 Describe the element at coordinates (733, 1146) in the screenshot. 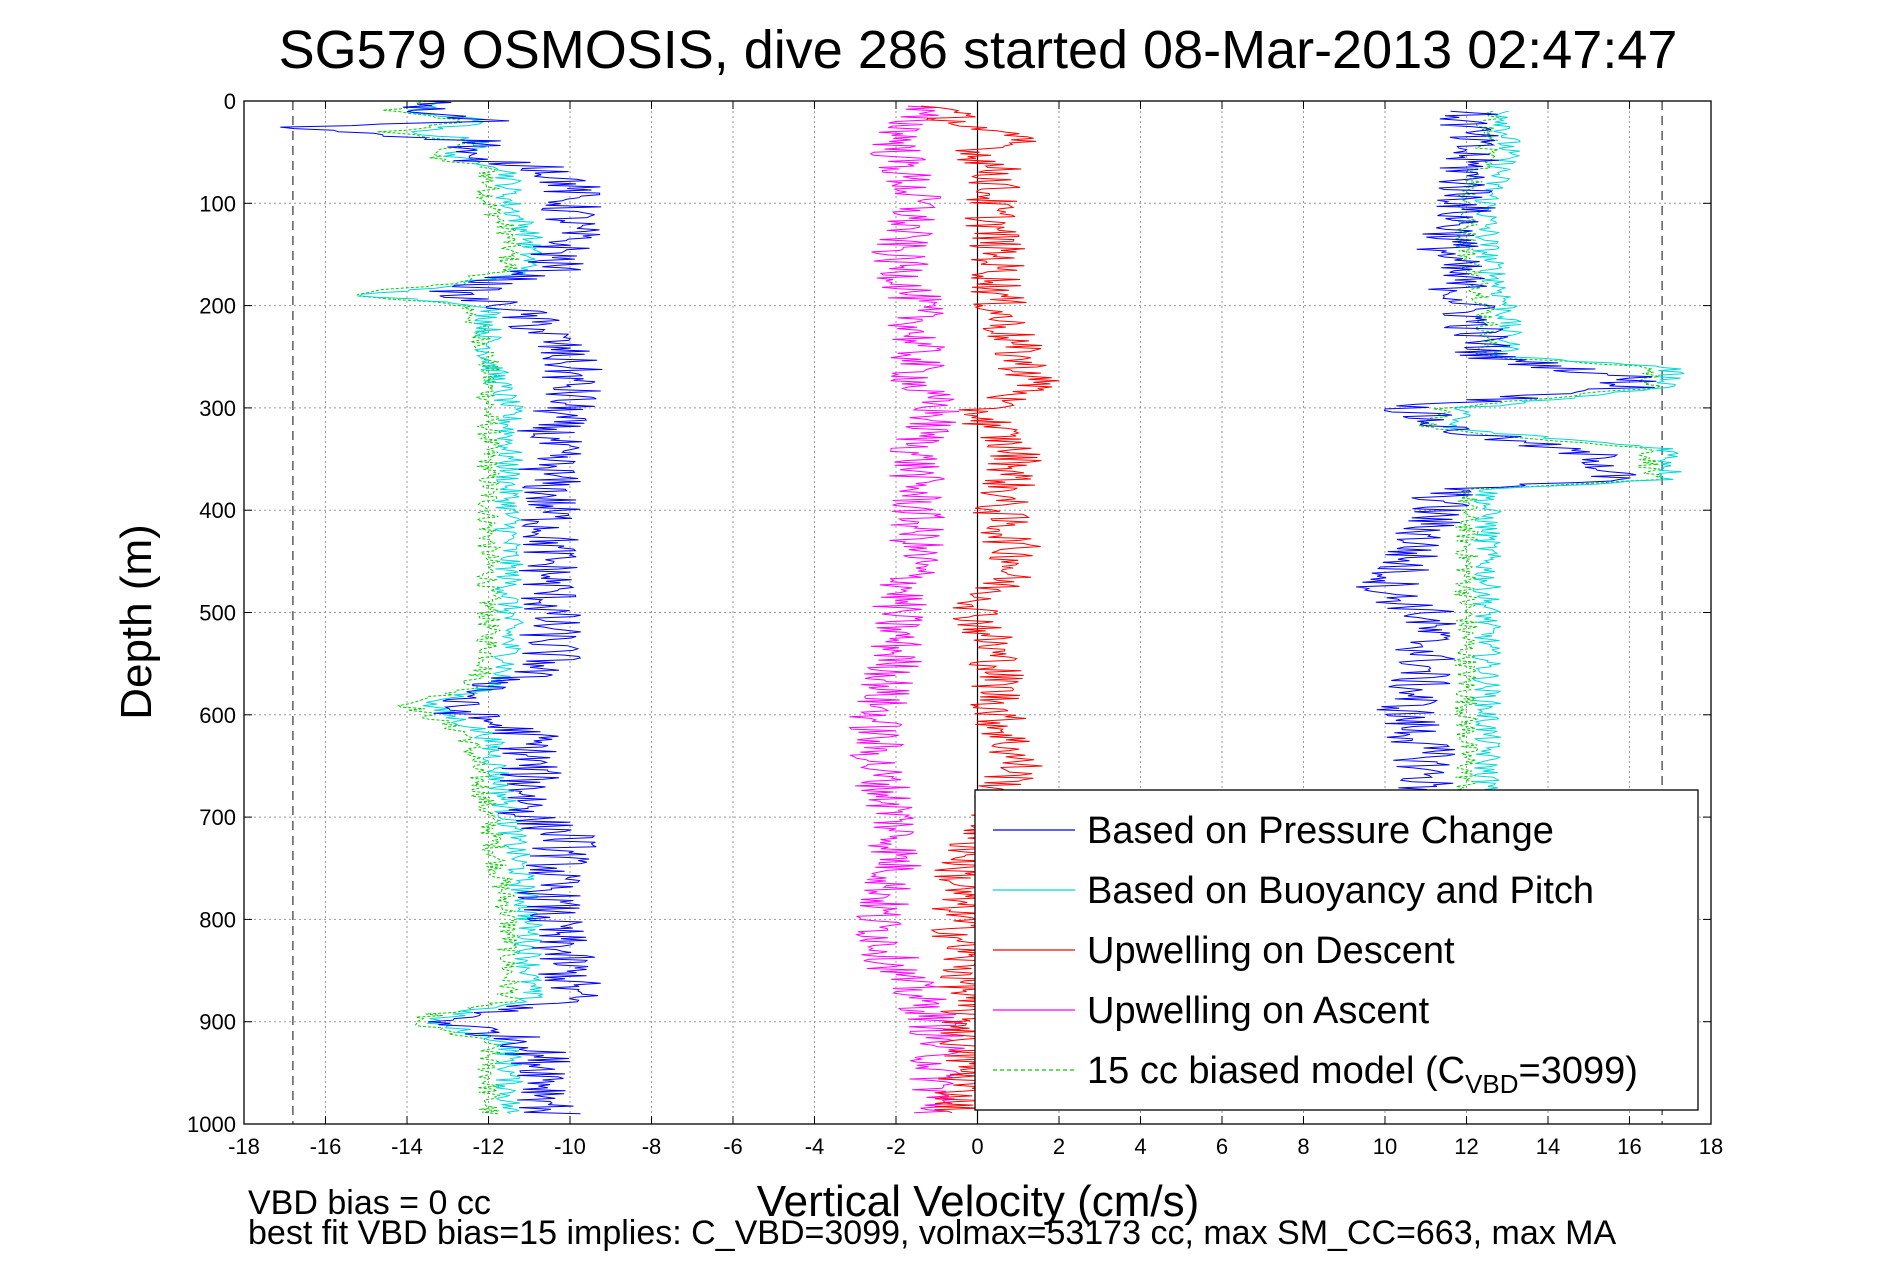

I see `x-tick-label: -6` at that location.